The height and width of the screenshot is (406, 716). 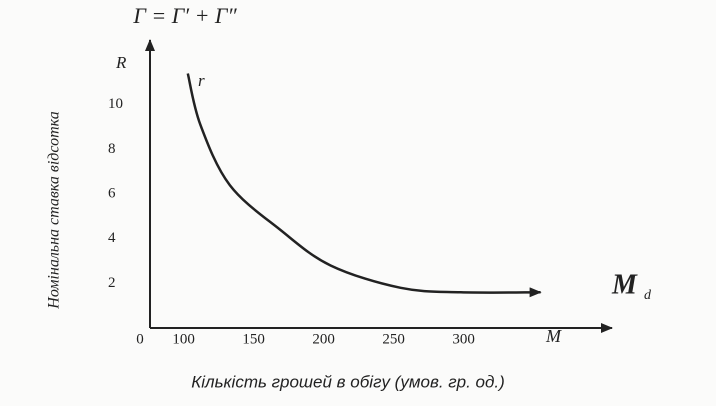 What do you see at coordinates (184, 15) in the screenshot?
I see `chart-title: Г = Г′ + Г″` at bounding box center [184, 15].